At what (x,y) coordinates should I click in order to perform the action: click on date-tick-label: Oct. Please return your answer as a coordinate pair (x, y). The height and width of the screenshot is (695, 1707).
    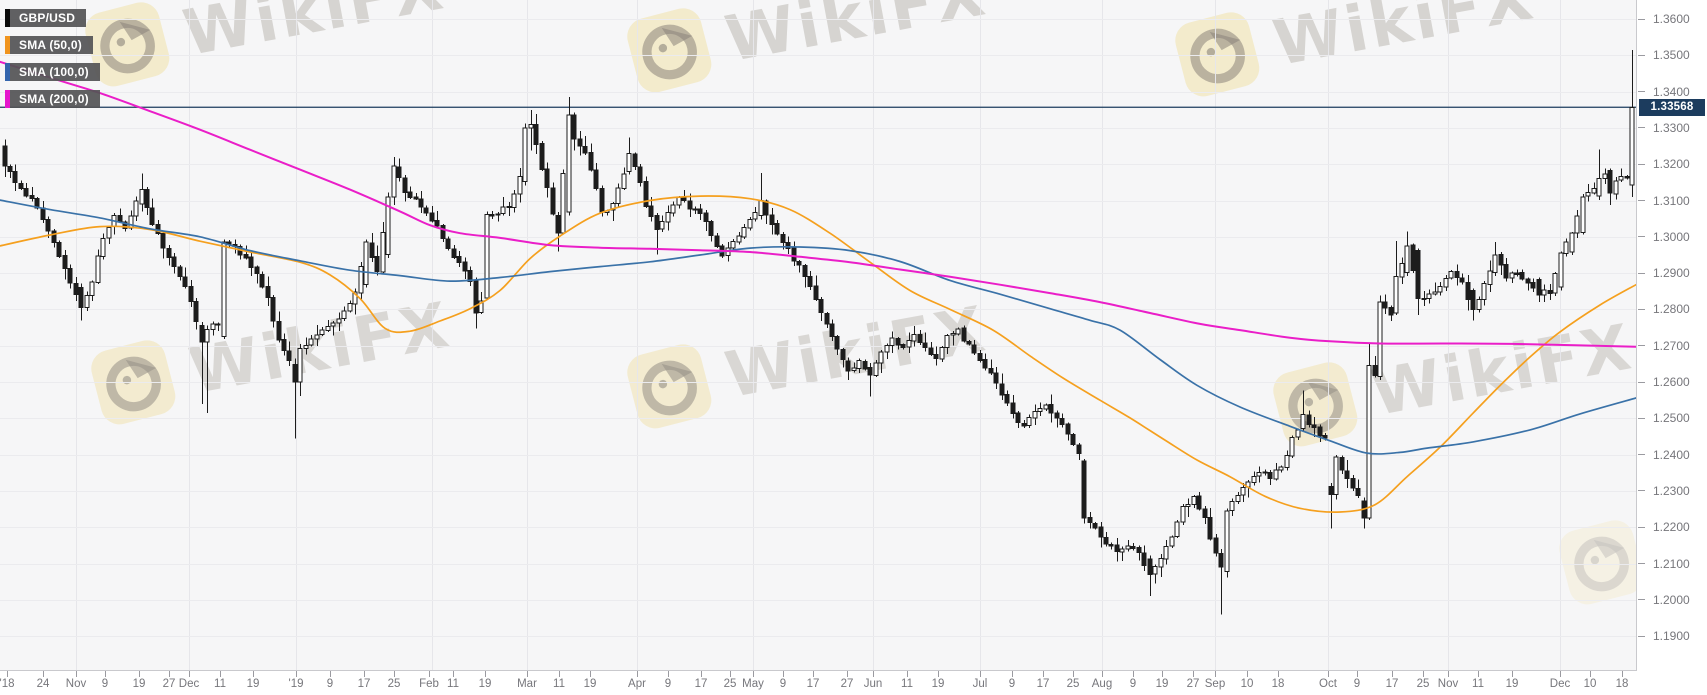
    Looking at the image, I should click on (1328, 684).